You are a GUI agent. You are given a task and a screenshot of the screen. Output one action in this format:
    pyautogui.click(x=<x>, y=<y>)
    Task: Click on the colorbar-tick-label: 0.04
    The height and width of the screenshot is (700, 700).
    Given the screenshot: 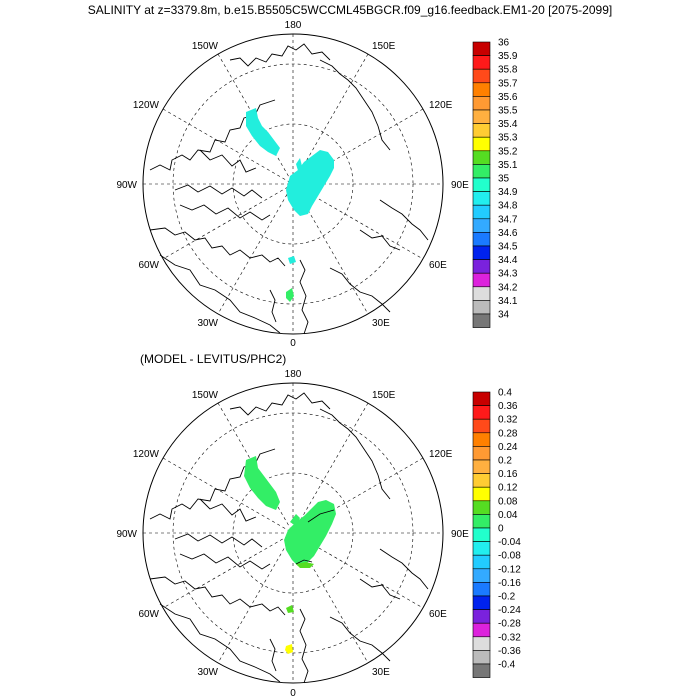 What is the action you would take?
    pyautogui.click(x=508, y=515)
    